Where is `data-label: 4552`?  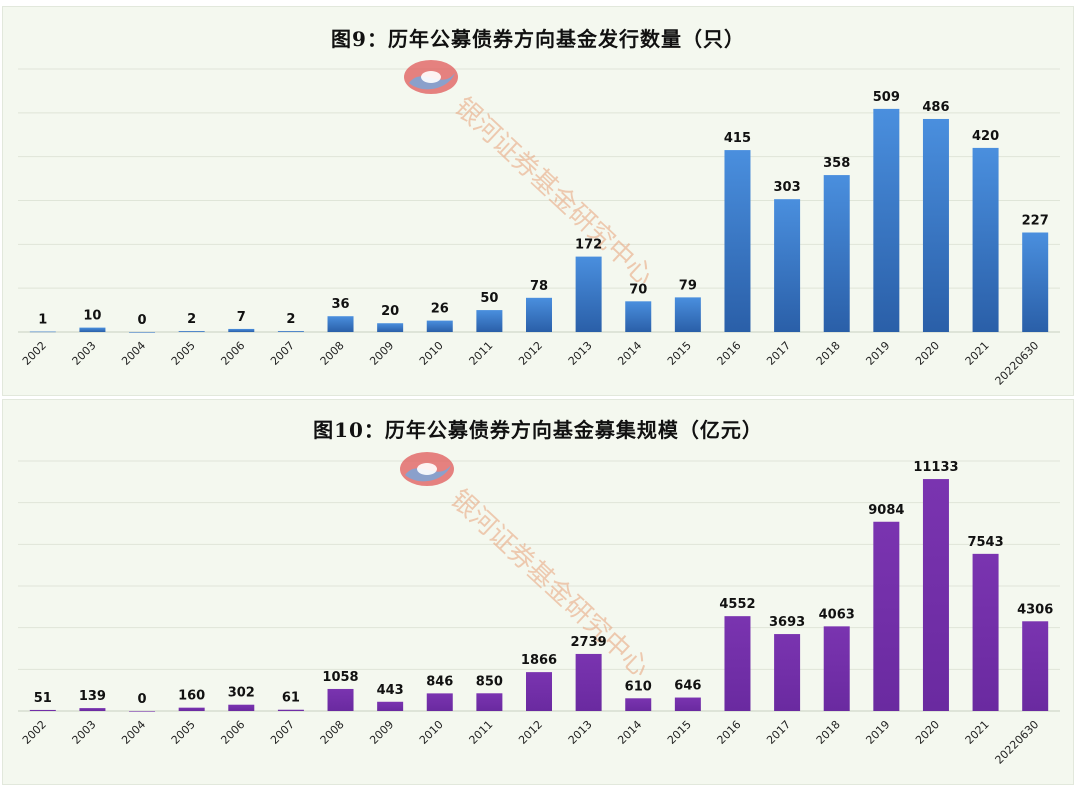
data-label: 4552 is located at coordinates (737, 604).